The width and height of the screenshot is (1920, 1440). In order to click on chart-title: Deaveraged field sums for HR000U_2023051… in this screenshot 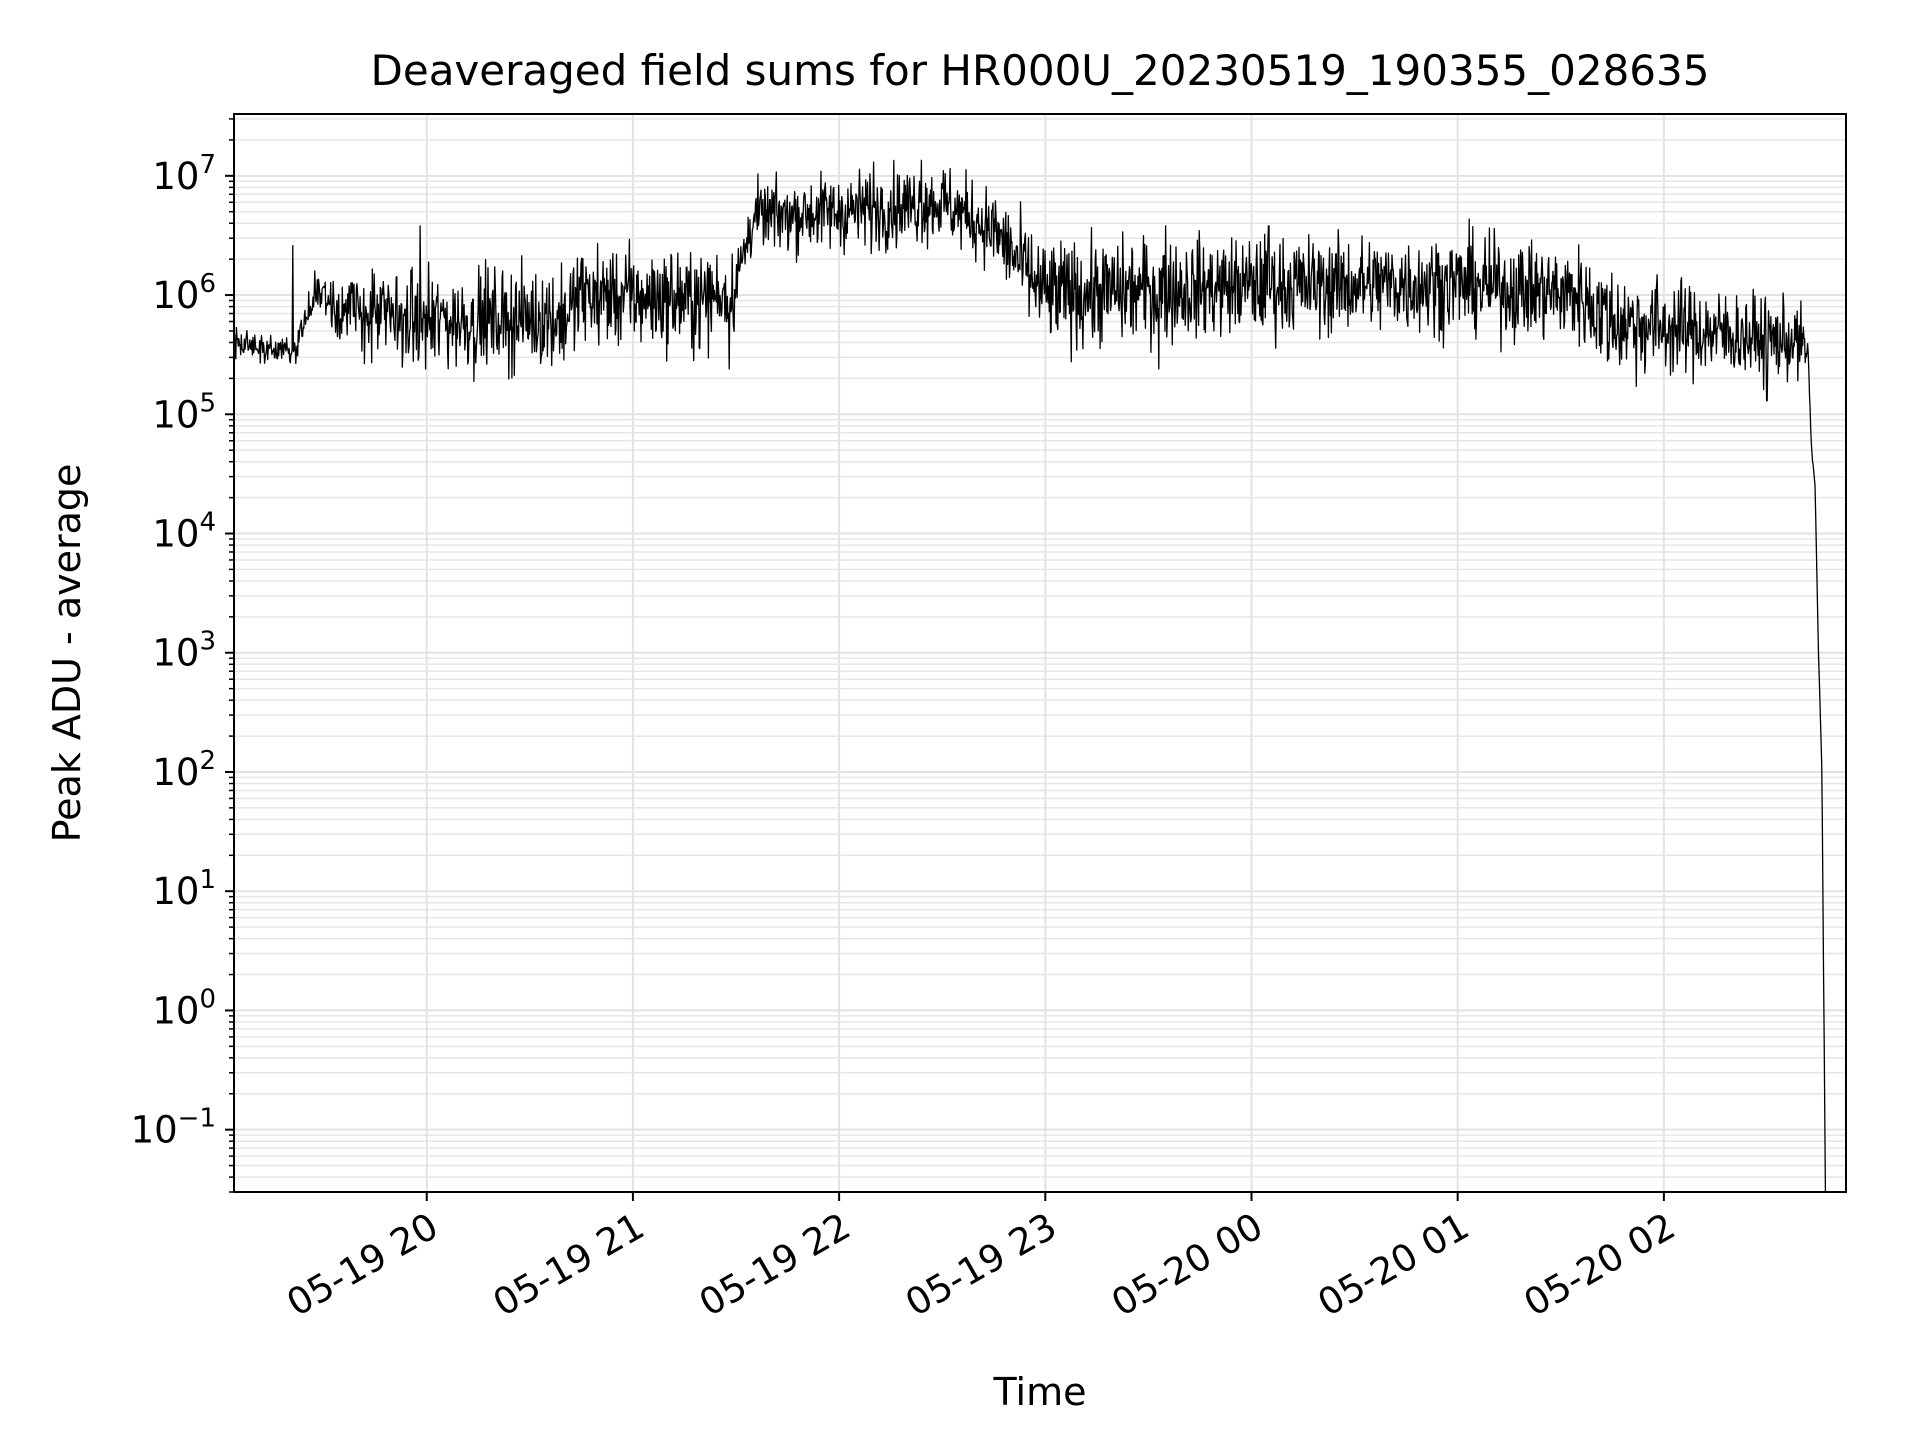, I will do `click(1040, 70)`.